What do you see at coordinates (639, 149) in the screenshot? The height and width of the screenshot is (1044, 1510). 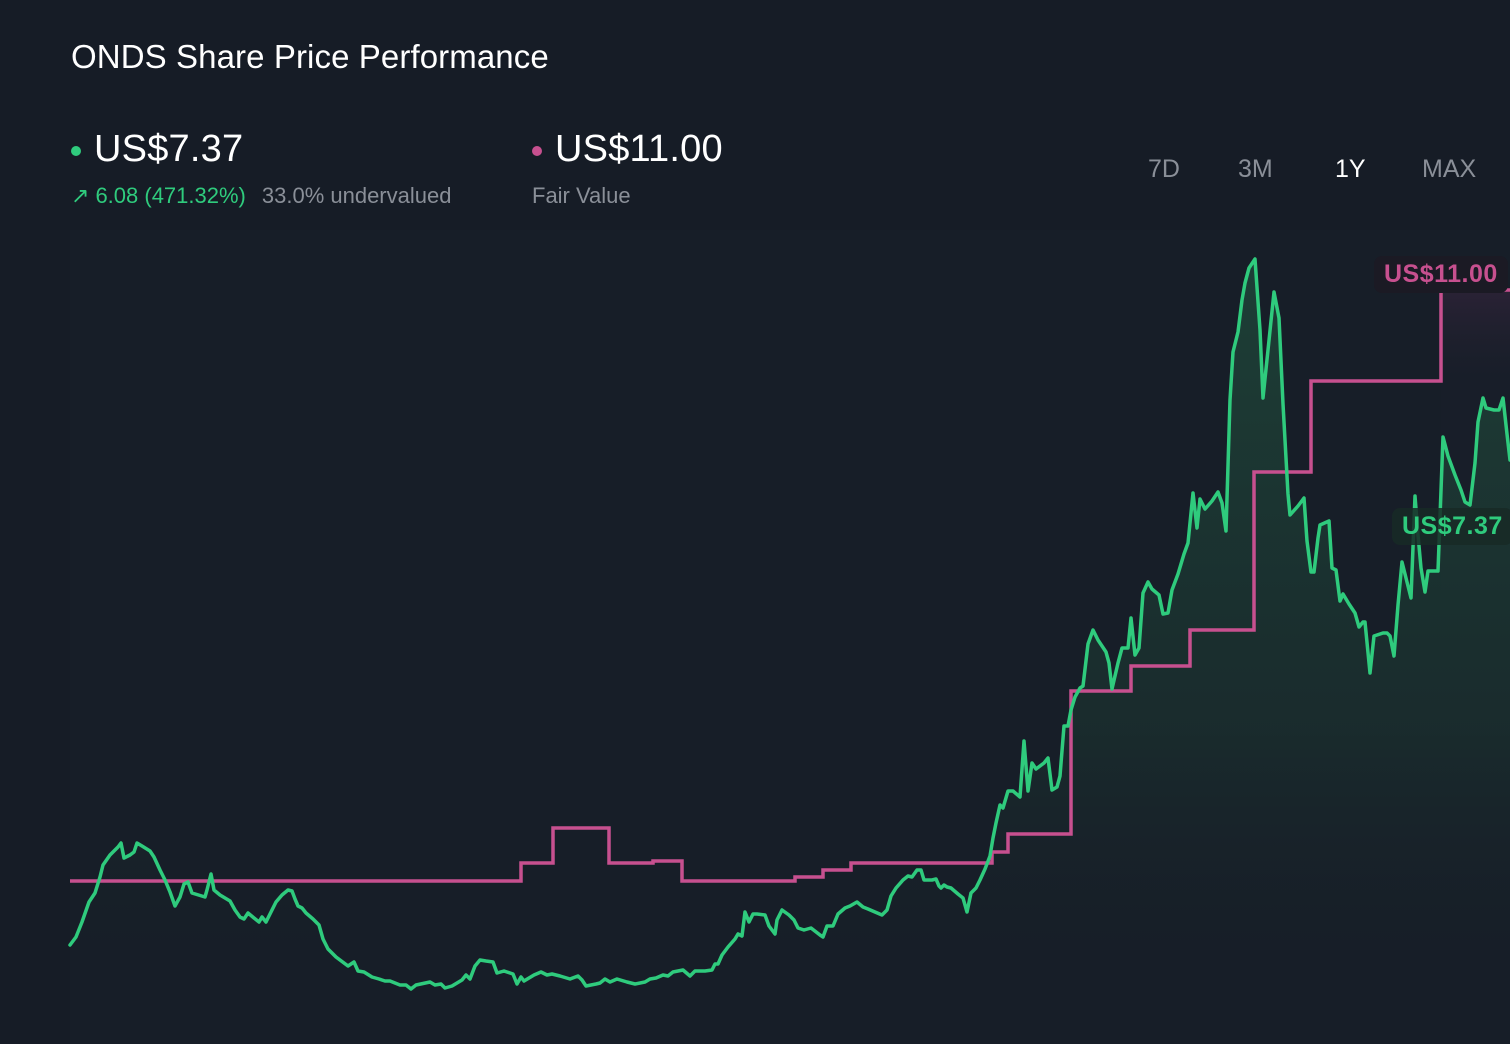 I see `fair-value: US$11.00` at bounding box center [639, 149].